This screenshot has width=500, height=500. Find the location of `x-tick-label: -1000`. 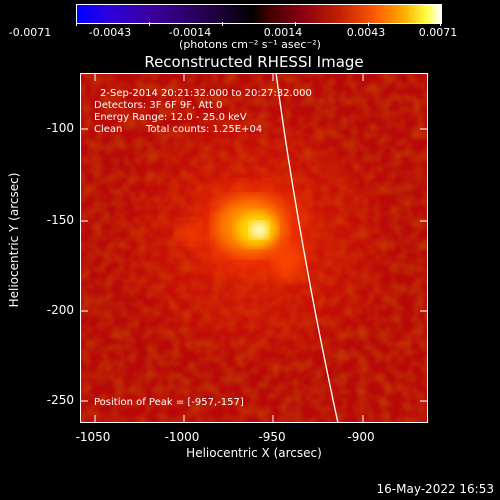

x-tick-label: -1000 is located at coordinates (182, 437).